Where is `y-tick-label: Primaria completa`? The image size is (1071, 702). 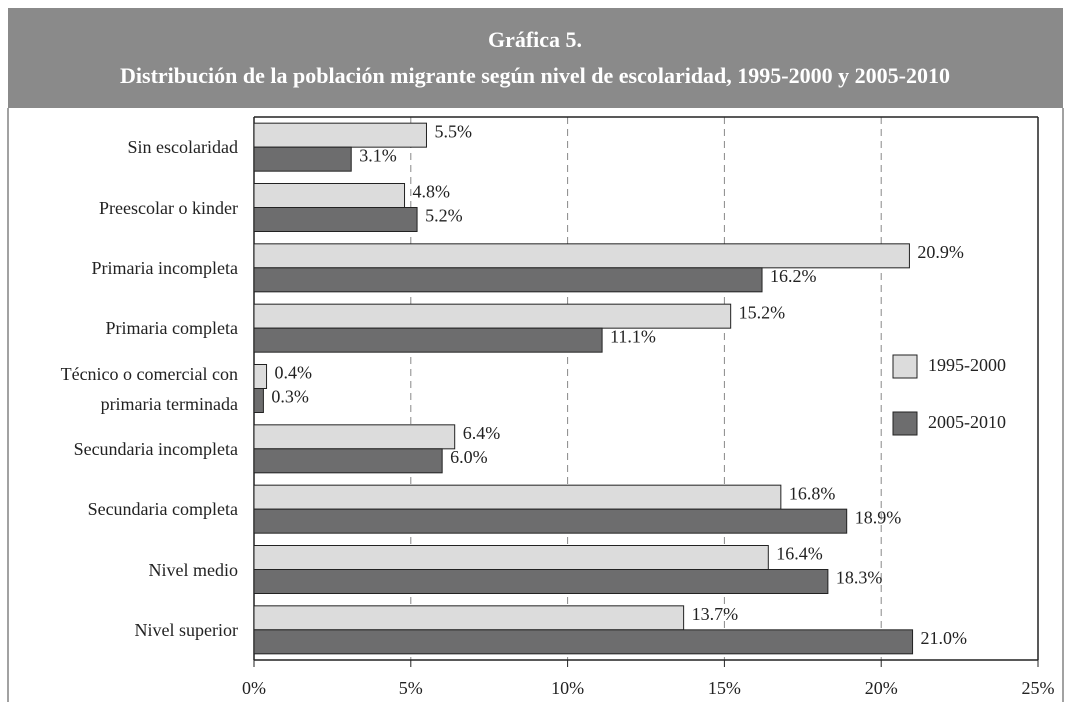 y-tick-label: Primaria completa is located at coordinates (171, 328).